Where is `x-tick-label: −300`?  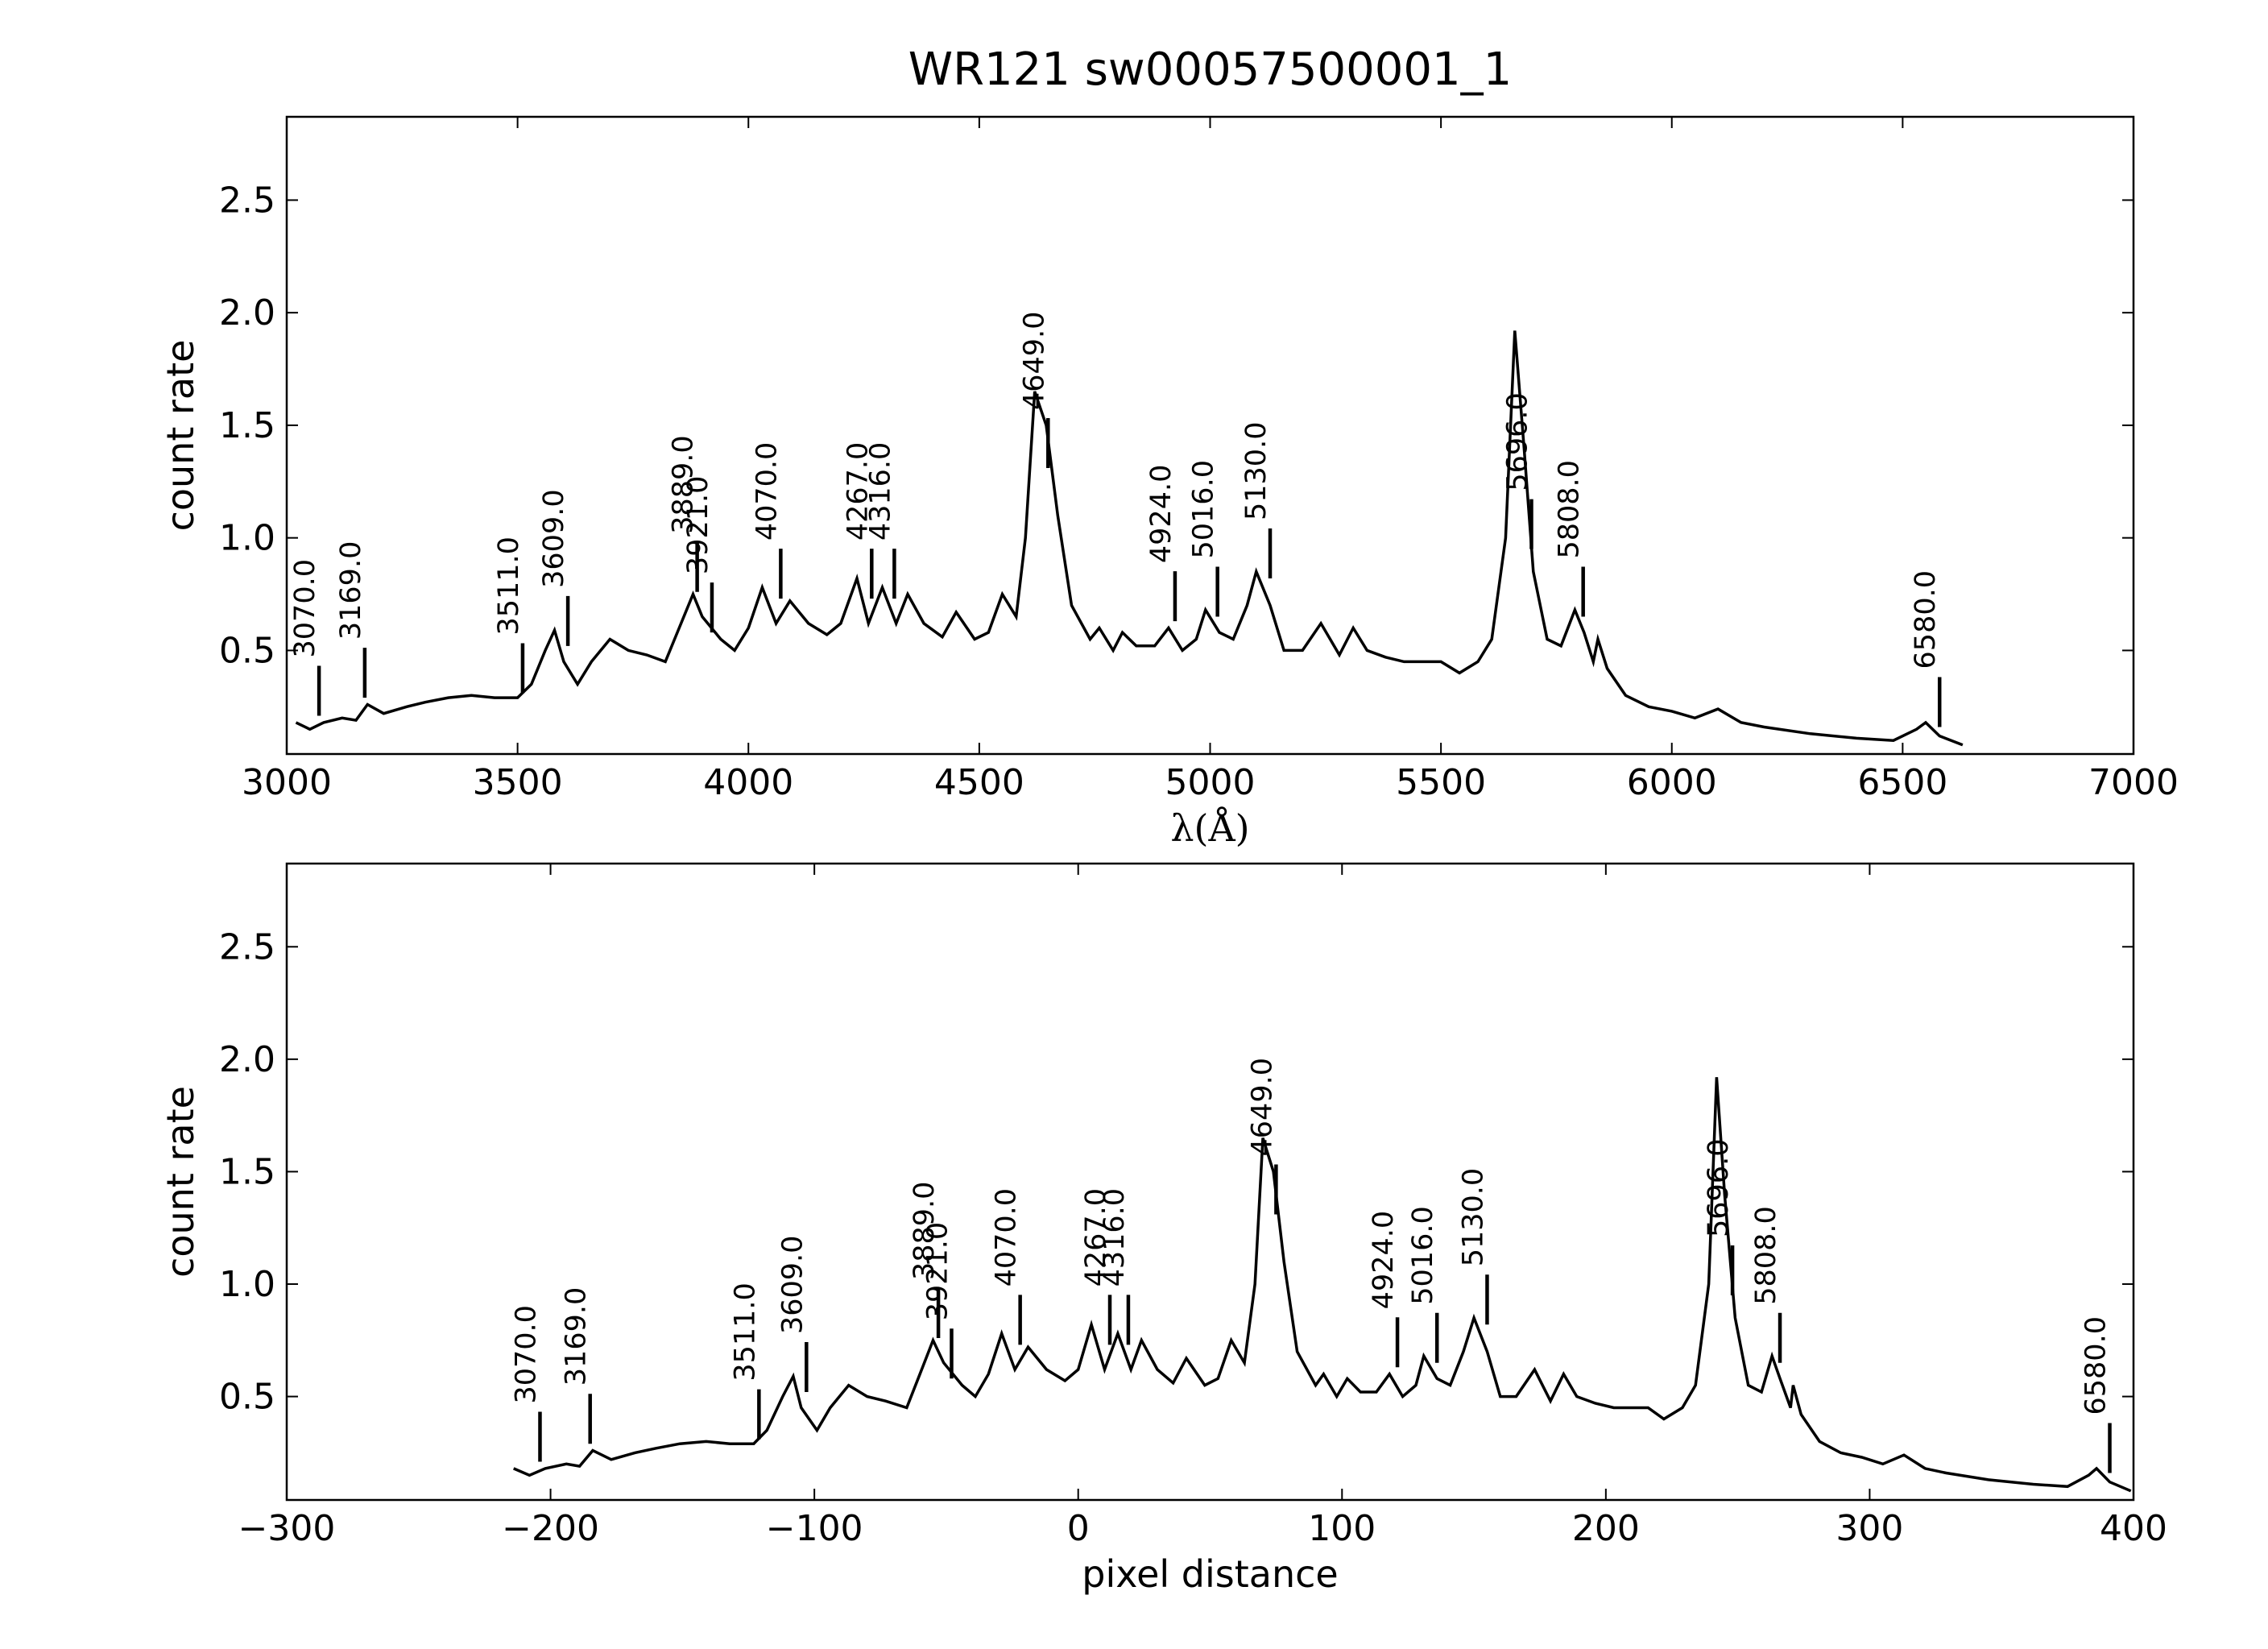 x-tick-label: −300 is located at coordinates (287, 1528).